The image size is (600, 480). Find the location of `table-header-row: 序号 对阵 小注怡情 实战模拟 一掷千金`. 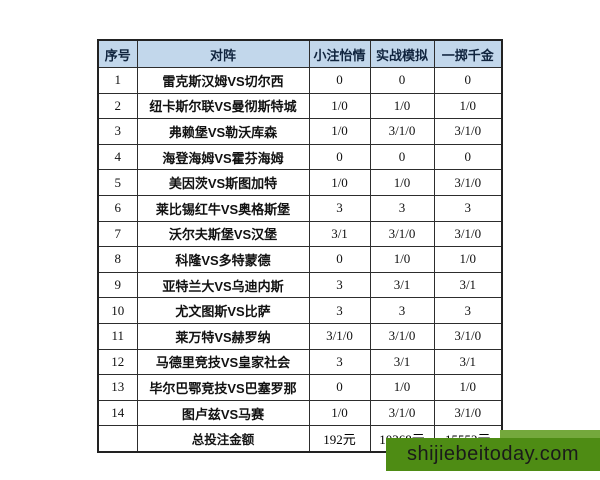

table-header-row: 序号 对阵 小注怡情 实战模拟 一掷千金 is located at coordinates (300, 53).